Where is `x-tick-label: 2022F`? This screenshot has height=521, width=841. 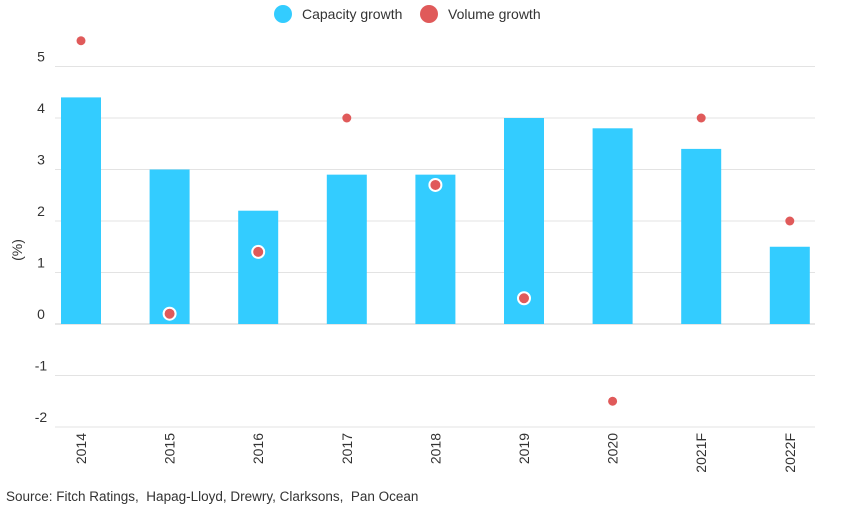
x-tick-label: 2022F is located at coordinates (790, 453).